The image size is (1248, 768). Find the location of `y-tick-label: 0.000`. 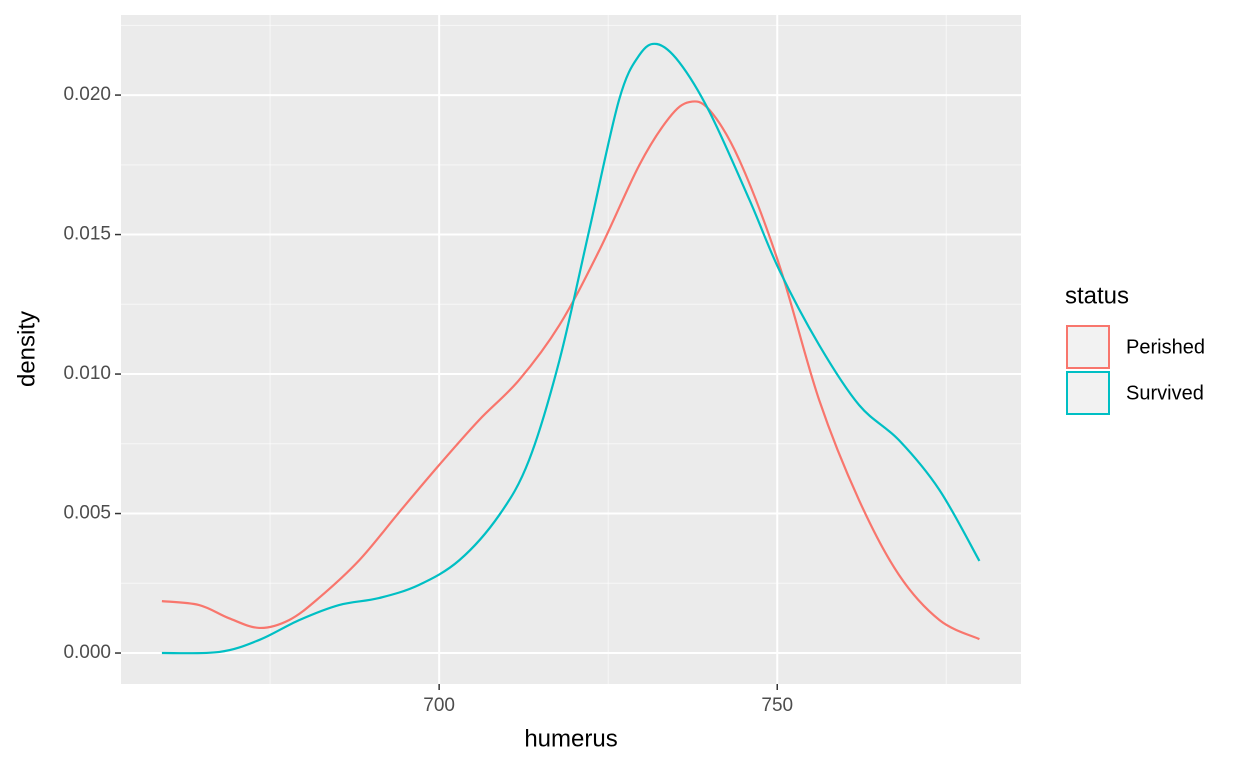

y-tick-label: 0.000 is located at coordinates (87, 652).